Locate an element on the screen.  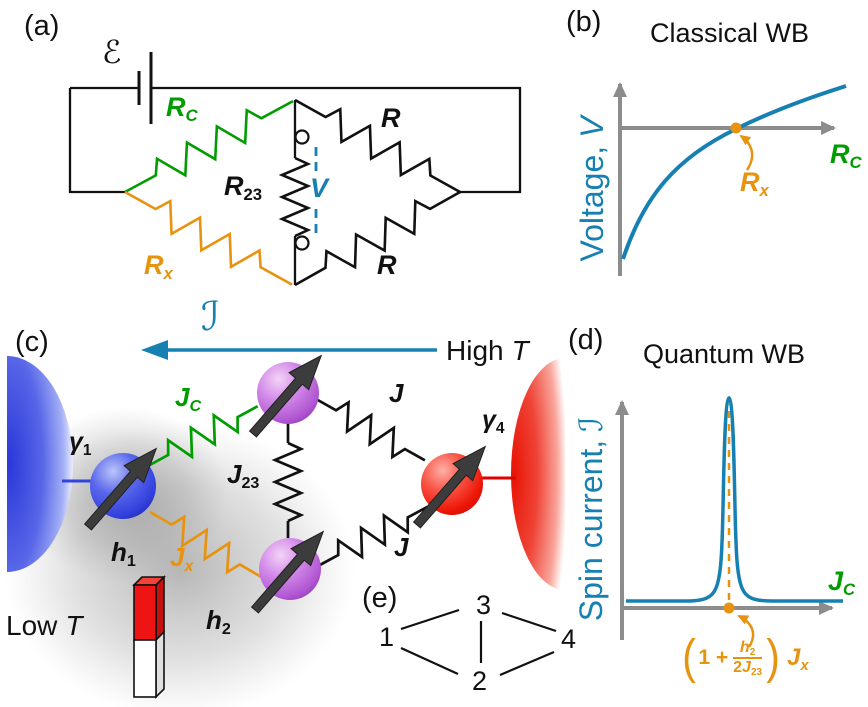
formula-numerator: h2 is located at coordinates (747, 649).